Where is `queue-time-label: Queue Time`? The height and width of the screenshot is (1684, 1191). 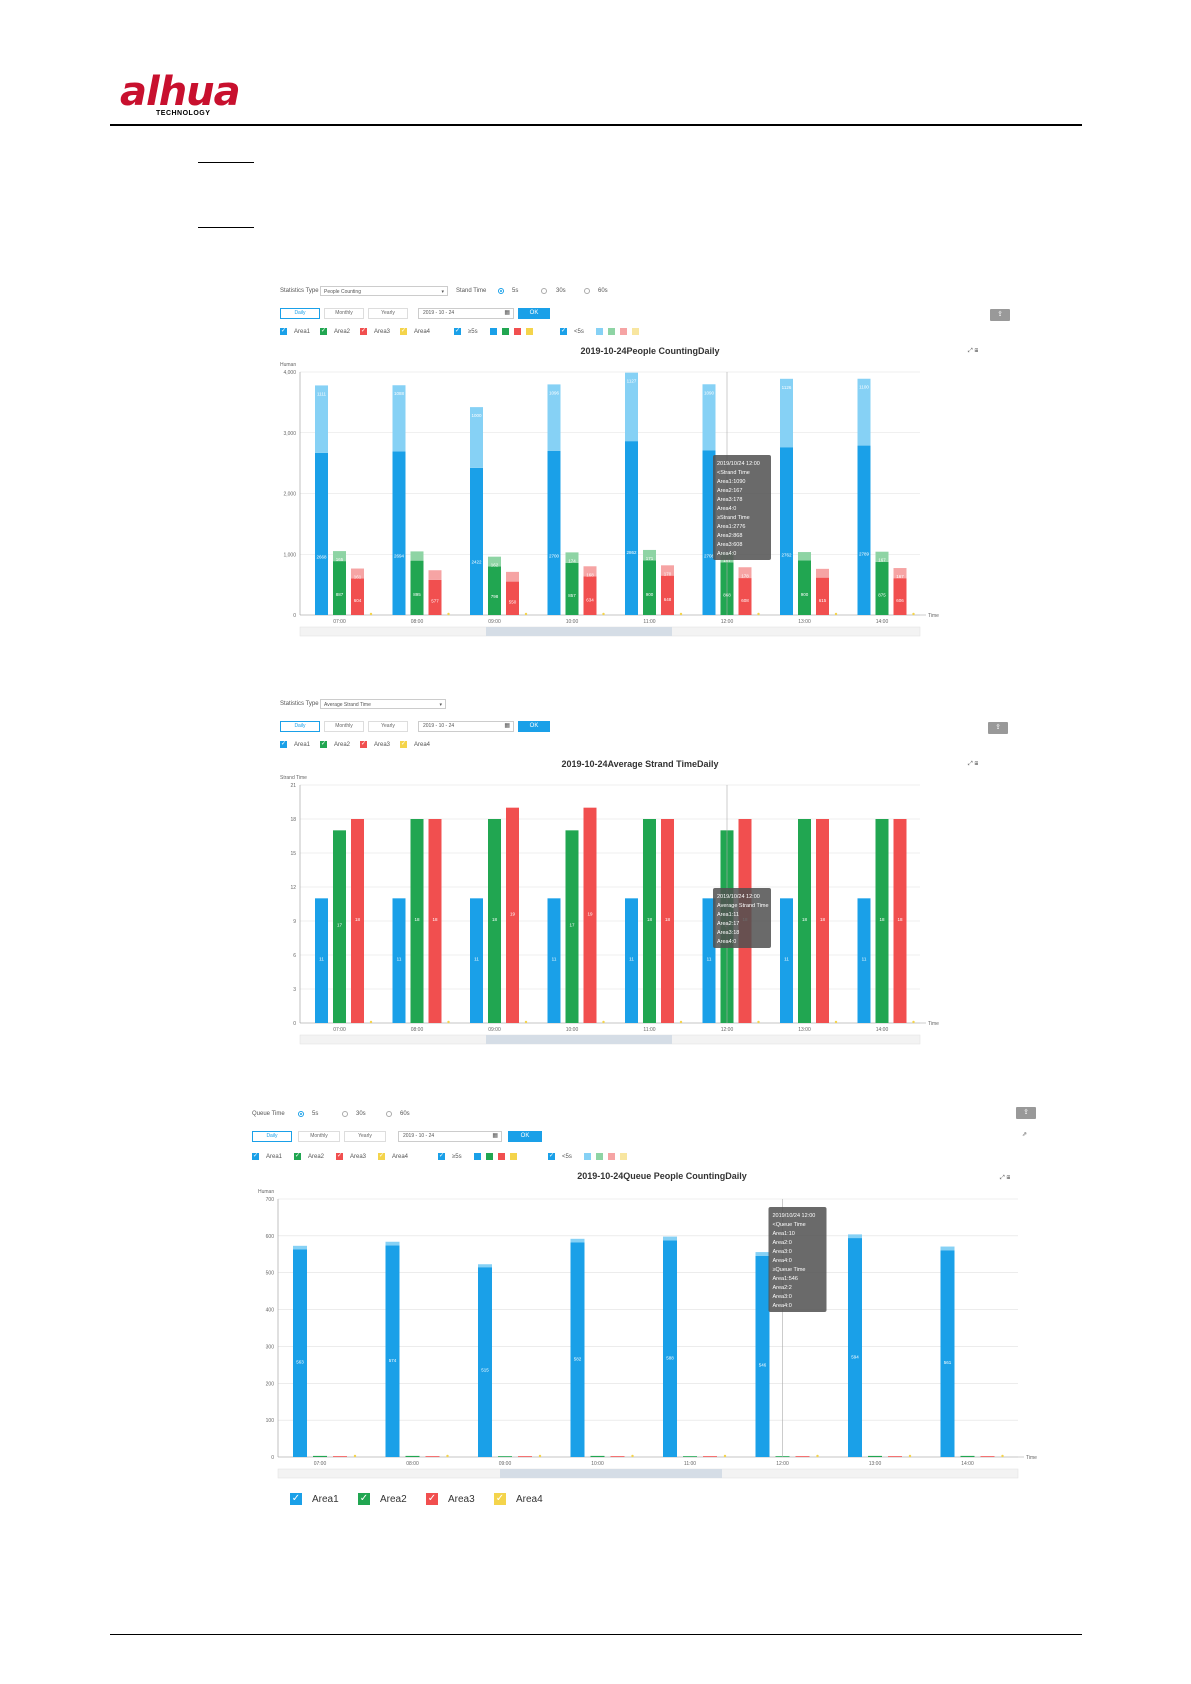 queue-time-label: Queue Time is located at coordinates (268, 1114).